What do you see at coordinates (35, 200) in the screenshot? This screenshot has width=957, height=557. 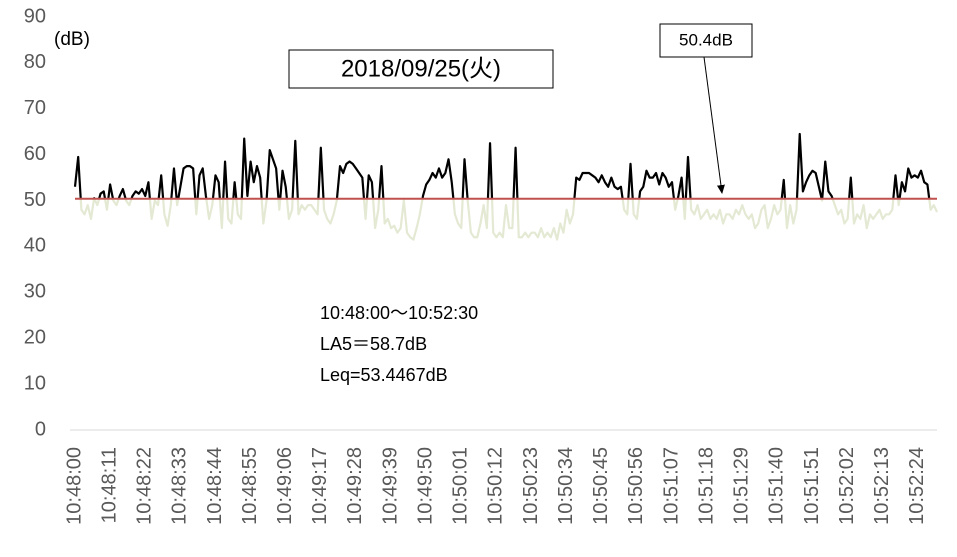 I see `y-tick-label: 50` at bounding box center [35, 200].